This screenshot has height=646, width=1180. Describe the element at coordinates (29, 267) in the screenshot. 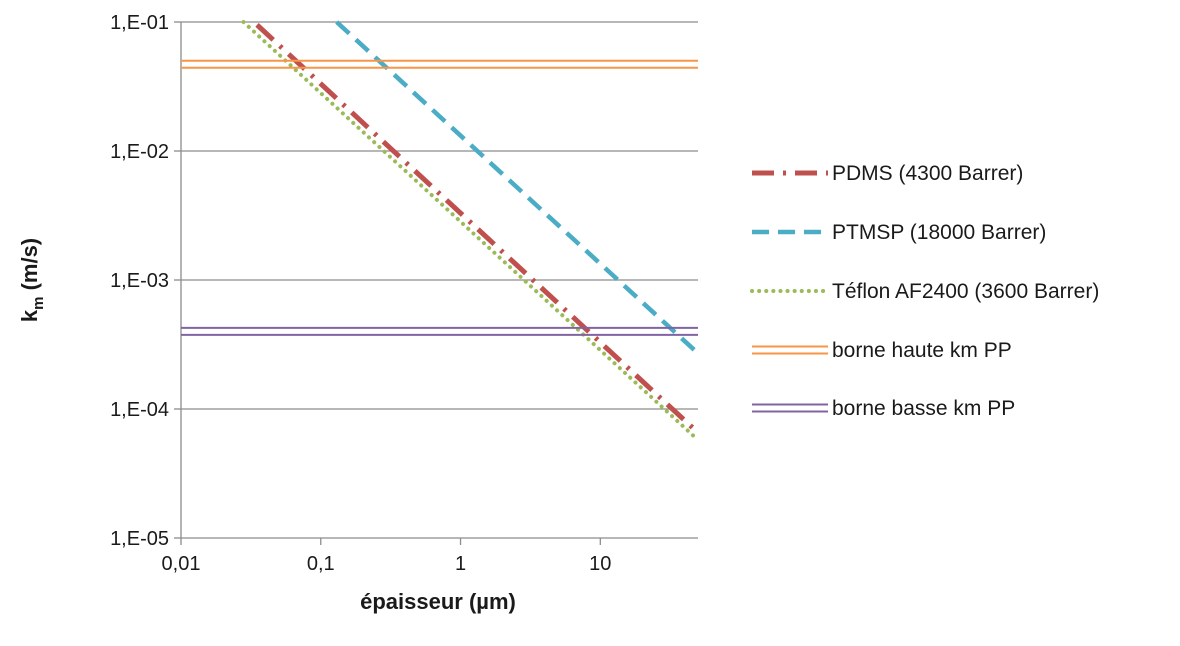

I see `y-axis-title-unit: (m/s)` at that location.